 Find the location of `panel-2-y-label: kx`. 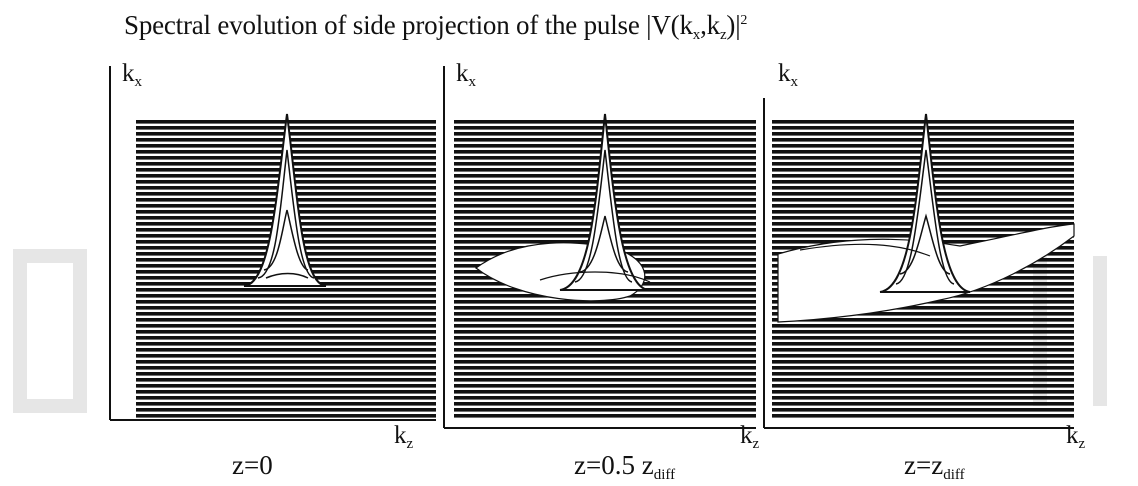

panel-2-y-label: kx is located at coordinates (466, 75).